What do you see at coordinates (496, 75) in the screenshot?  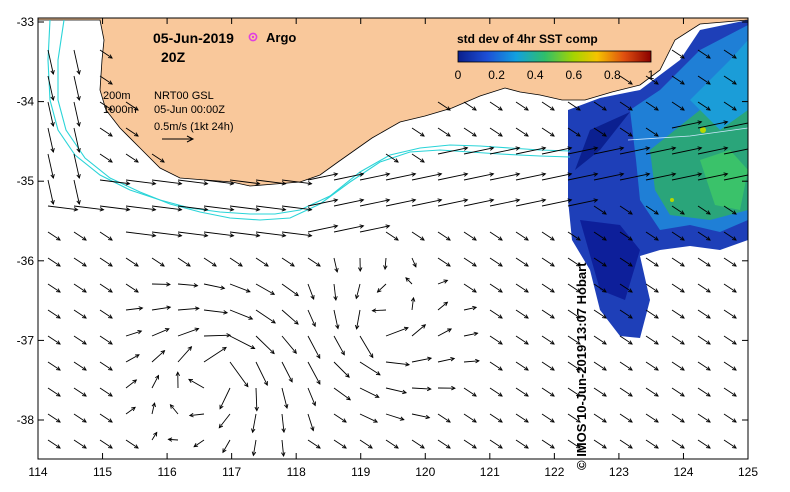 I see `colorbar-tick-label: 0.2` at bounding box center [496, 75].